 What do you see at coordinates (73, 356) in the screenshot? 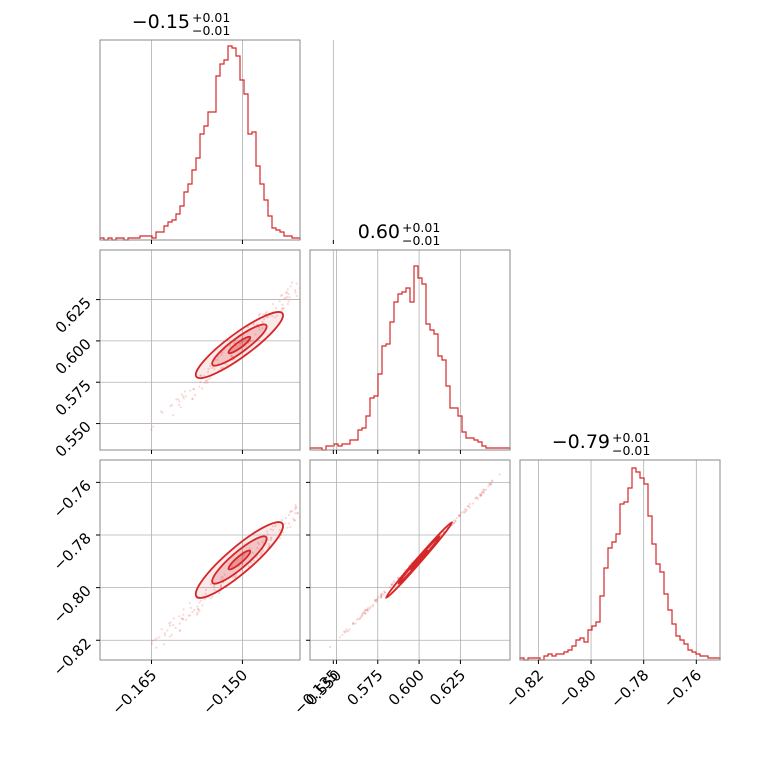
I see `y-tick-label: 0.600` at bounding box center [73, 356].